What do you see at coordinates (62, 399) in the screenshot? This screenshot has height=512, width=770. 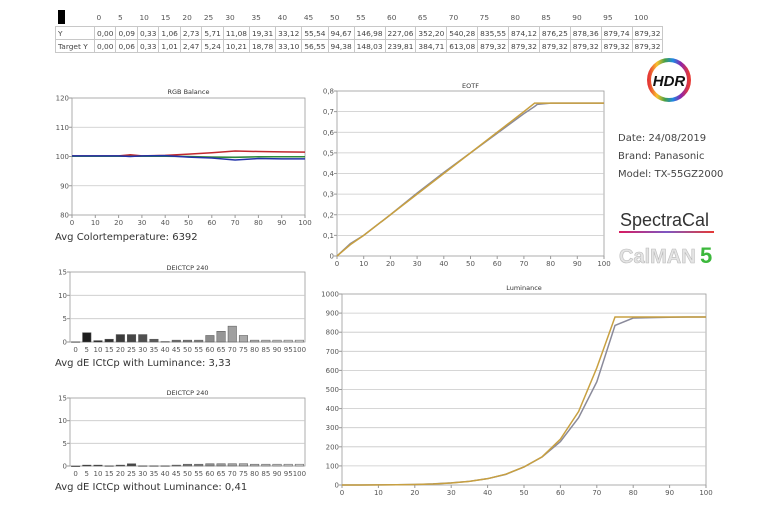 I see `y-tick-label: 15` at bounding box center [62, 399].